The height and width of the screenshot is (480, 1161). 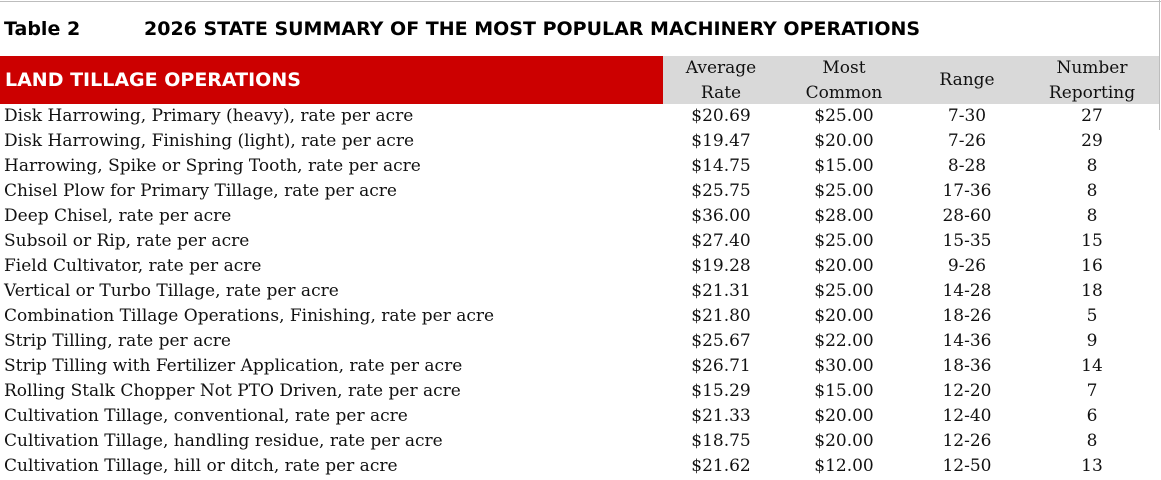 I want to click on range-cell: 12-26, so click(x=967, y=441).